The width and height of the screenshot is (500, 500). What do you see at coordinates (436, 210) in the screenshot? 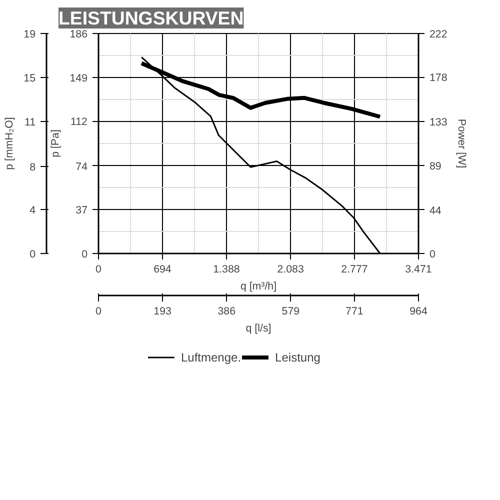
I see `y2-tick-label: 44` at bounding box center [436, 210].